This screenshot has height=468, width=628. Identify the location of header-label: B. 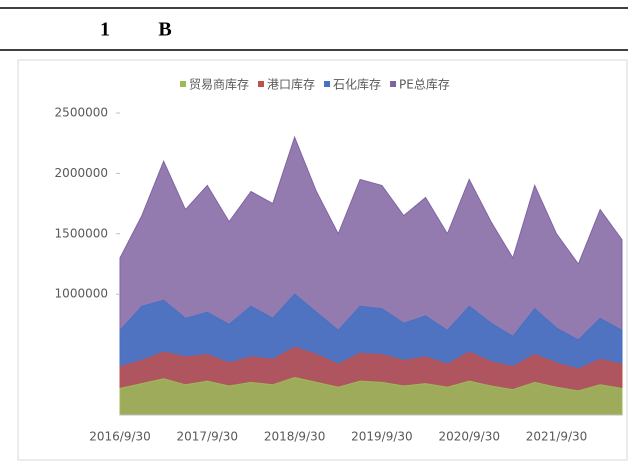
(164, 30).